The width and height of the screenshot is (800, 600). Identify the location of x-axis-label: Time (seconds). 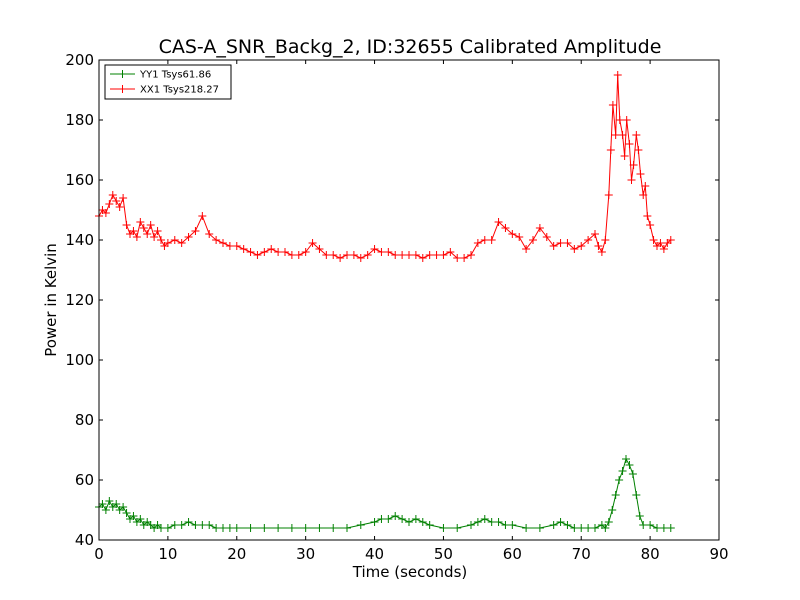
(410, 572).